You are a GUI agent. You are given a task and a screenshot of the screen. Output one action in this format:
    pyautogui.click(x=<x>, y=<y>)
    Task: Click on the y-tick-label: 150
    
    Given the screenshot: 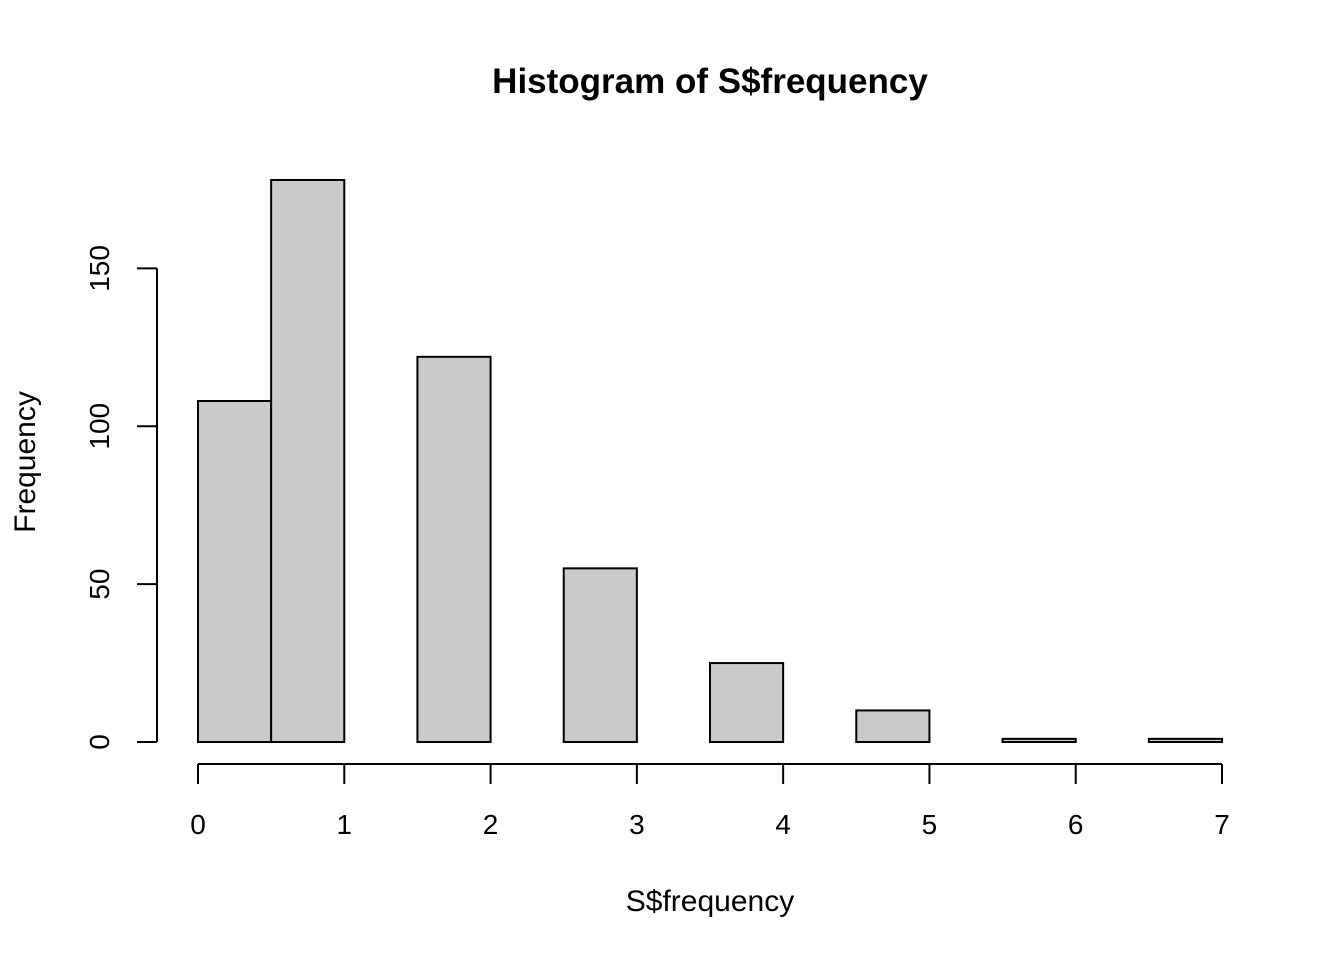 What is the action you would take?
    pyautogui.click(x=99, y=268)
    